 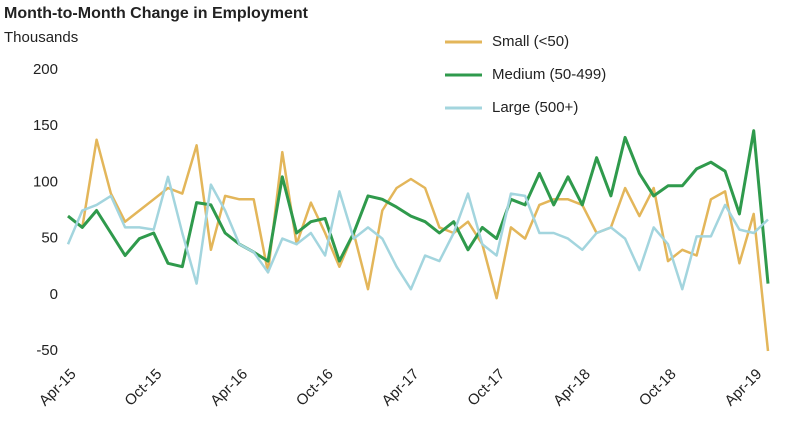 I want to click on y-tick-label: 50, so click(x=49, y=238).